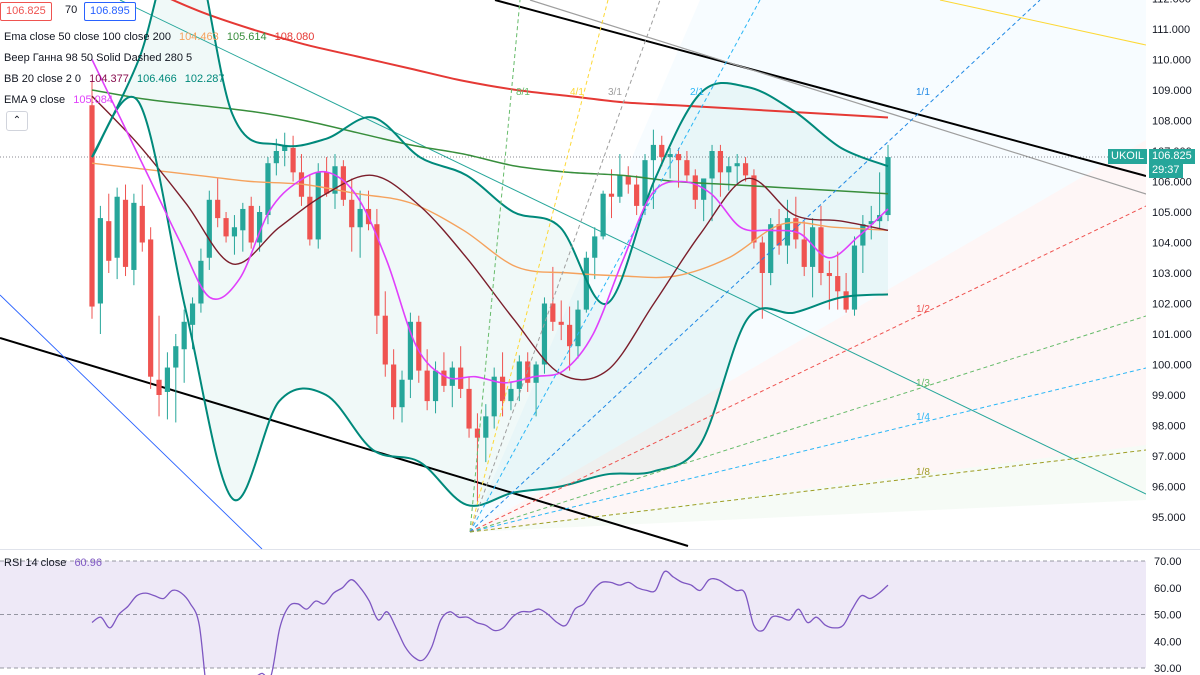  I want to click on bar-countdown: 29:37, so click(1166, 170).